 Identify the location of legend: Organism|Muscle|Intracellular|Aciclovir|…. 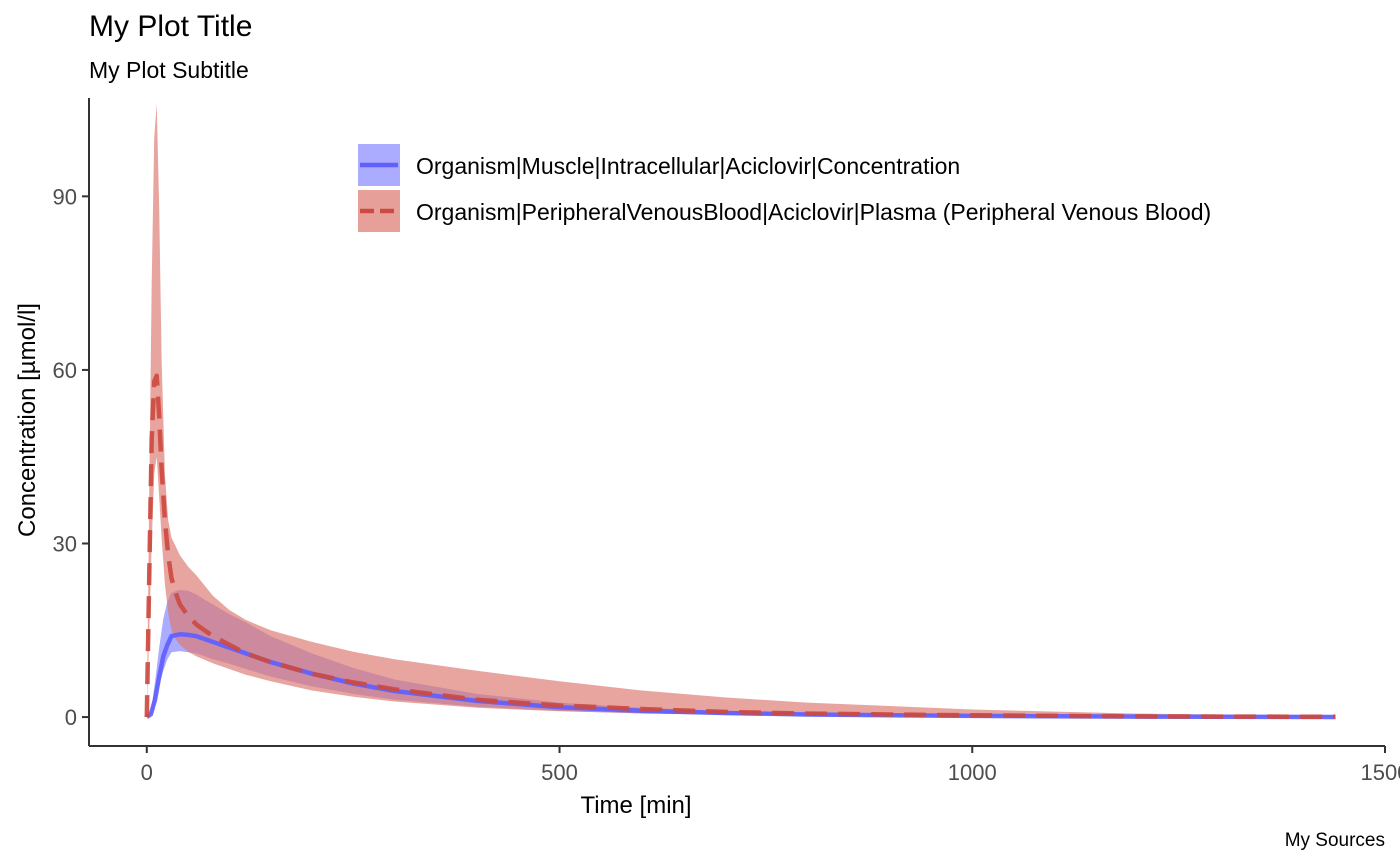
(784, 188).